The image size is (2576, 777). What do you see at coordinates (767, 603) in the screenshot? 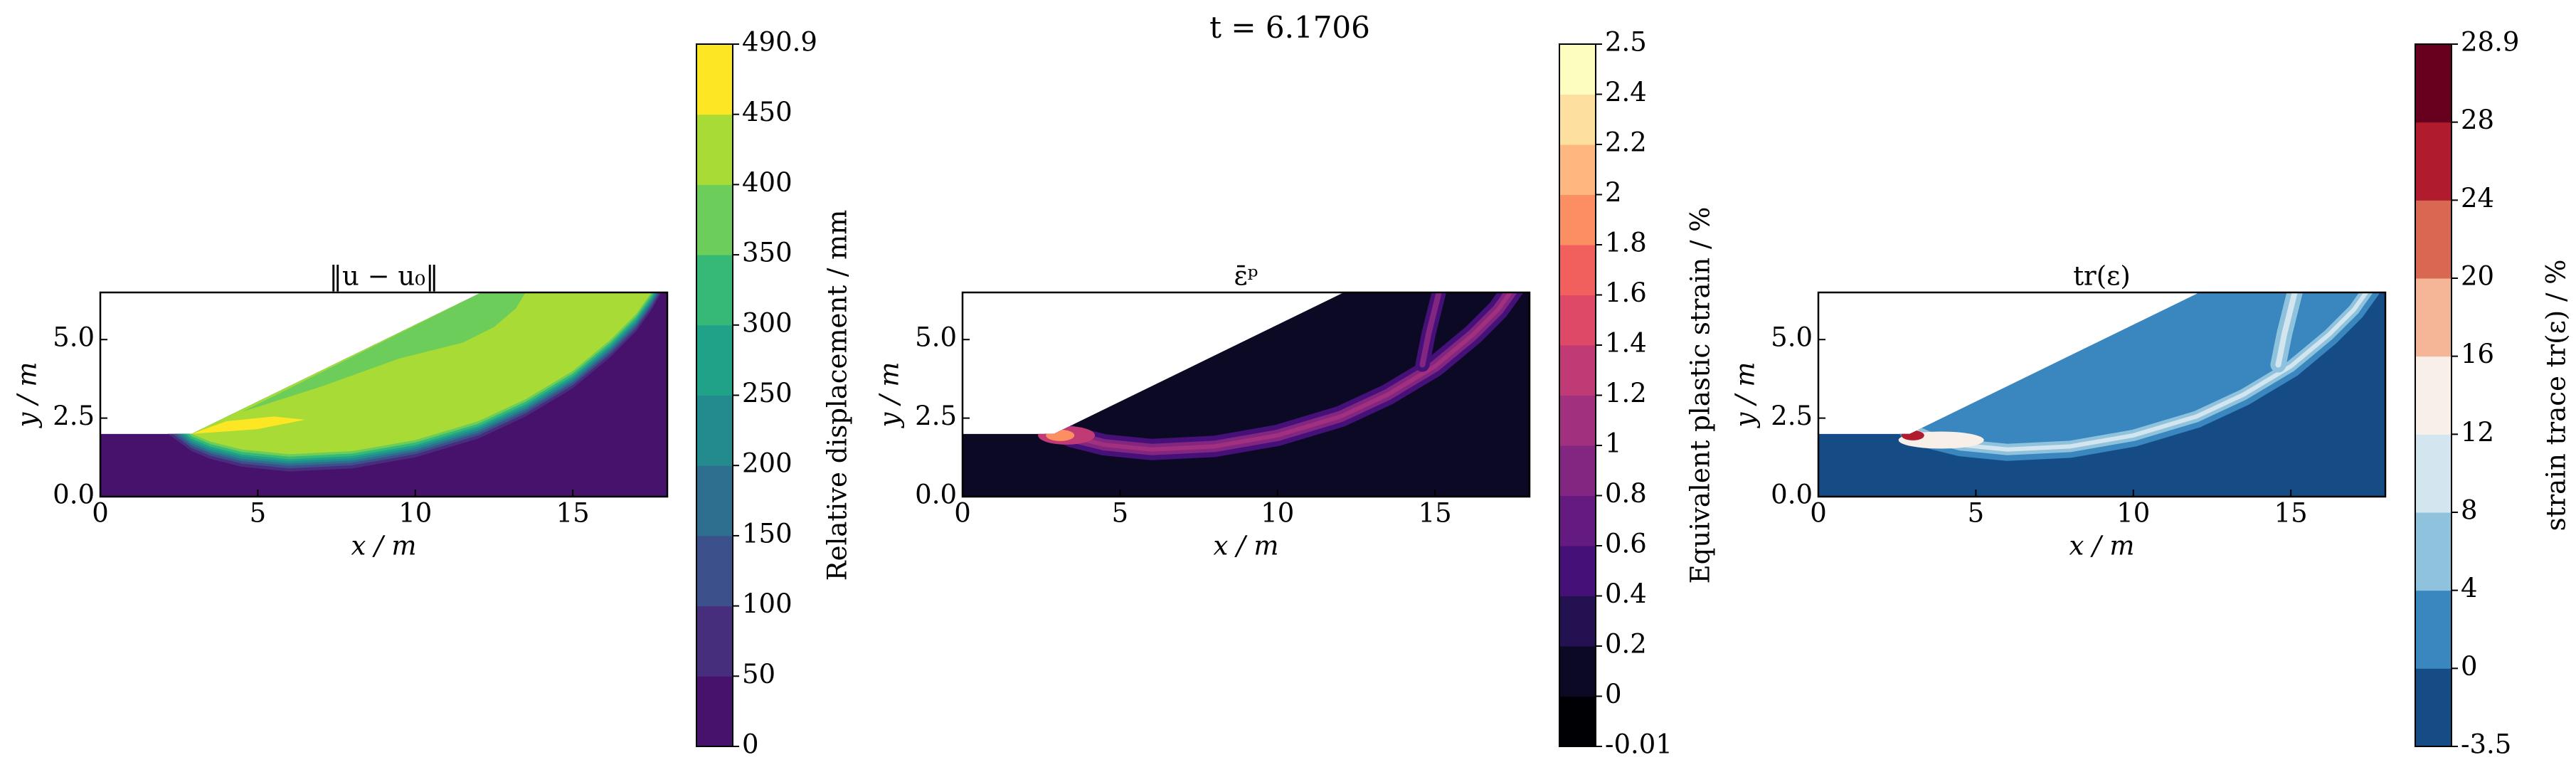
I see `colorbar-tick-label: 100` at bounding box center [767, 603].